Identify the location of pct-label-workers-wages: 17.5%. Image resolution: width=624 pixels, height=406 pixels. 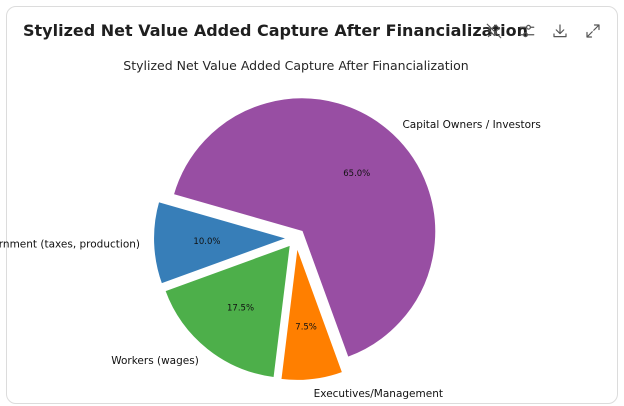
(240, 309).